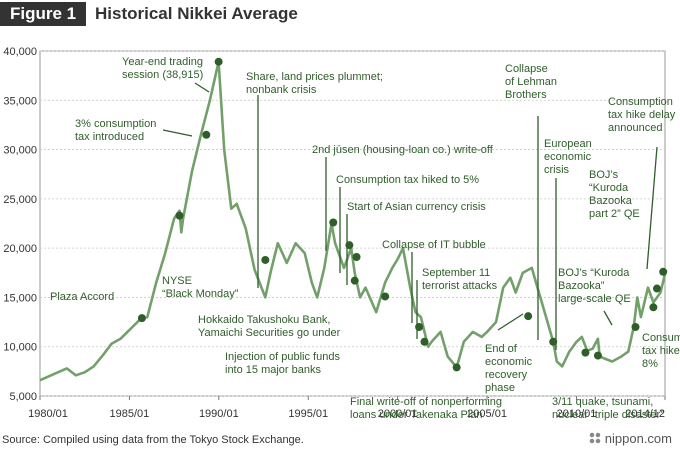 This screenshot has width=680, height=450. What do you see at coordinates (456, 273) in the screenshot?
I see `annotation-line: September 11` at bounding box center [456, 273].